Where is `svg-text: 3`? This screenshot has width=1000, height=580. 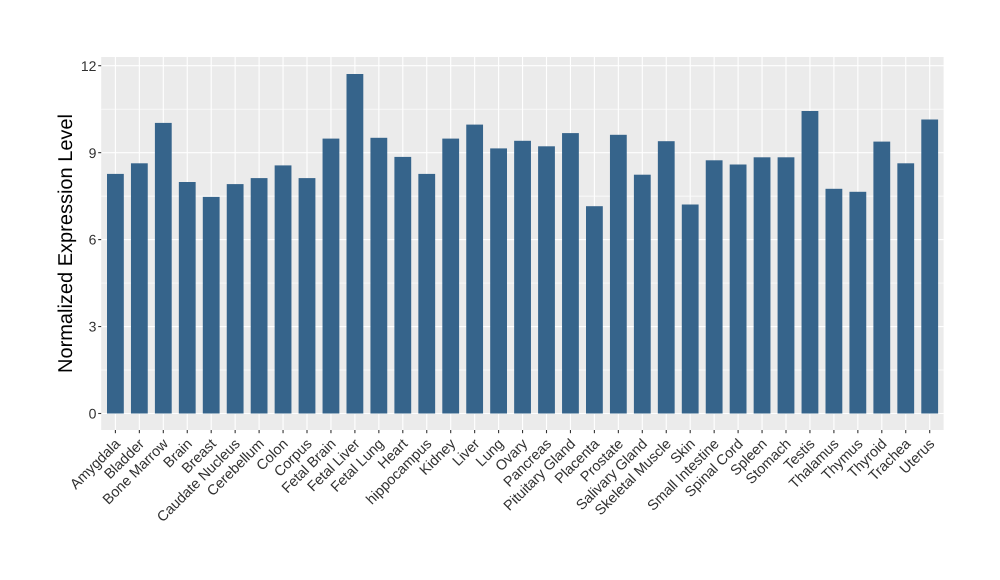
svg-text: 3 is located at coordinates (93, 327).